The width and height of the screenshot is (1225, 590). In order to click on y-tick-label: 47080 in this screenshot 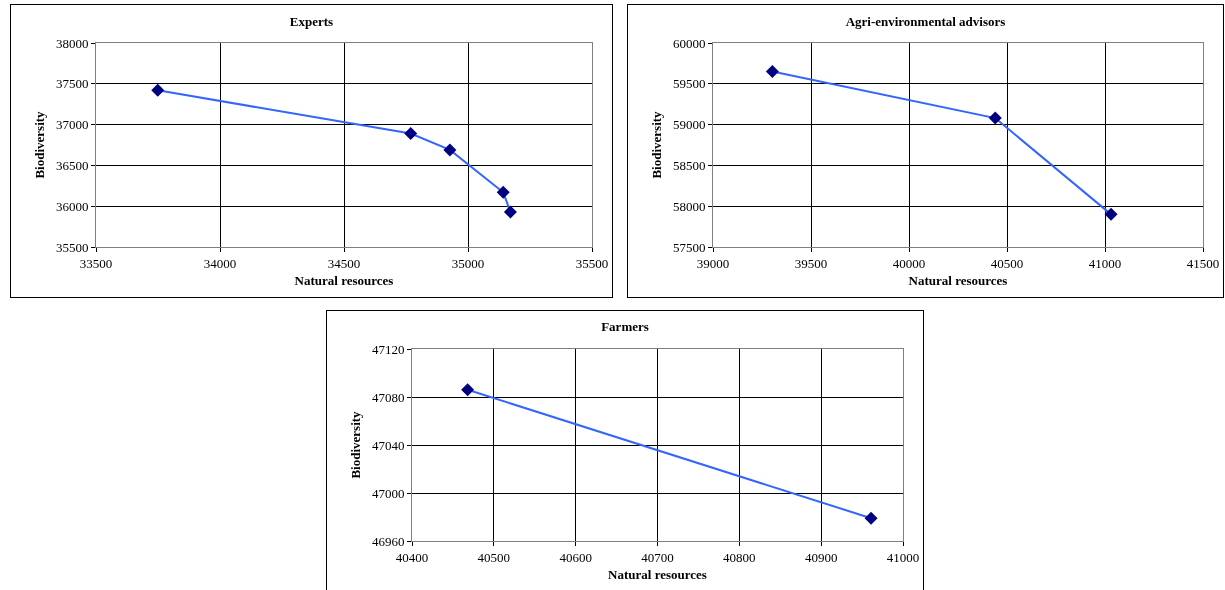, I will do `click(388, 397)`.